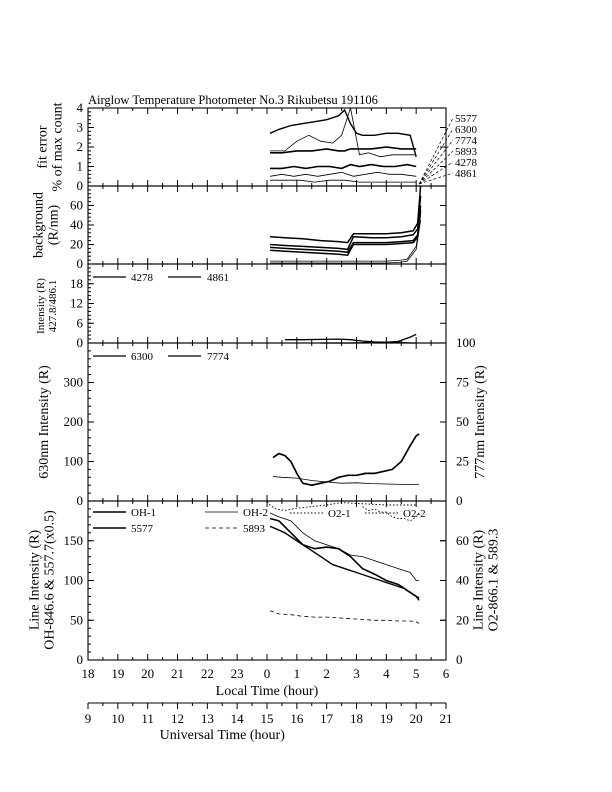  Describe the element at coordinates (117, 673) in the screenshot. I see `local-time-tick-label: 19` at that location.